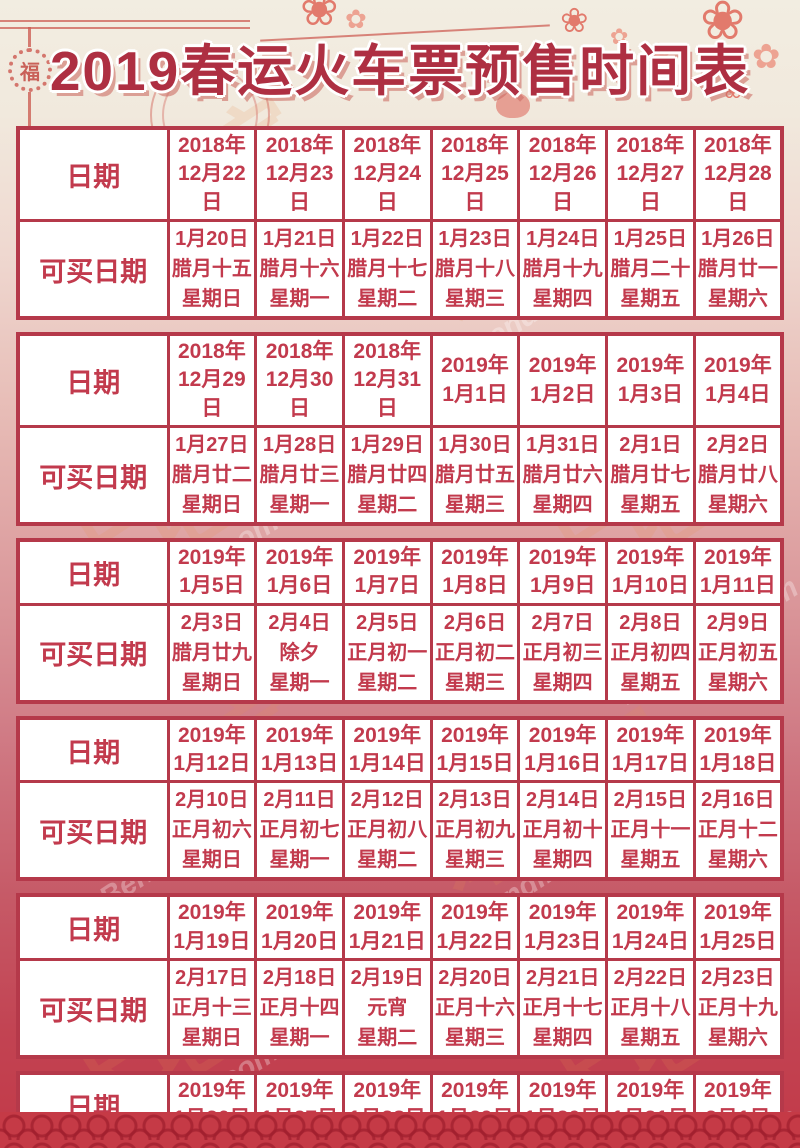 Image resolution: width=800 pixels, height=1148 pixels. What do you see at coordinates (738, 174) in the screenshot?
I see `date-cell: 2018年 12月28日` at bounding box center [738, 174].